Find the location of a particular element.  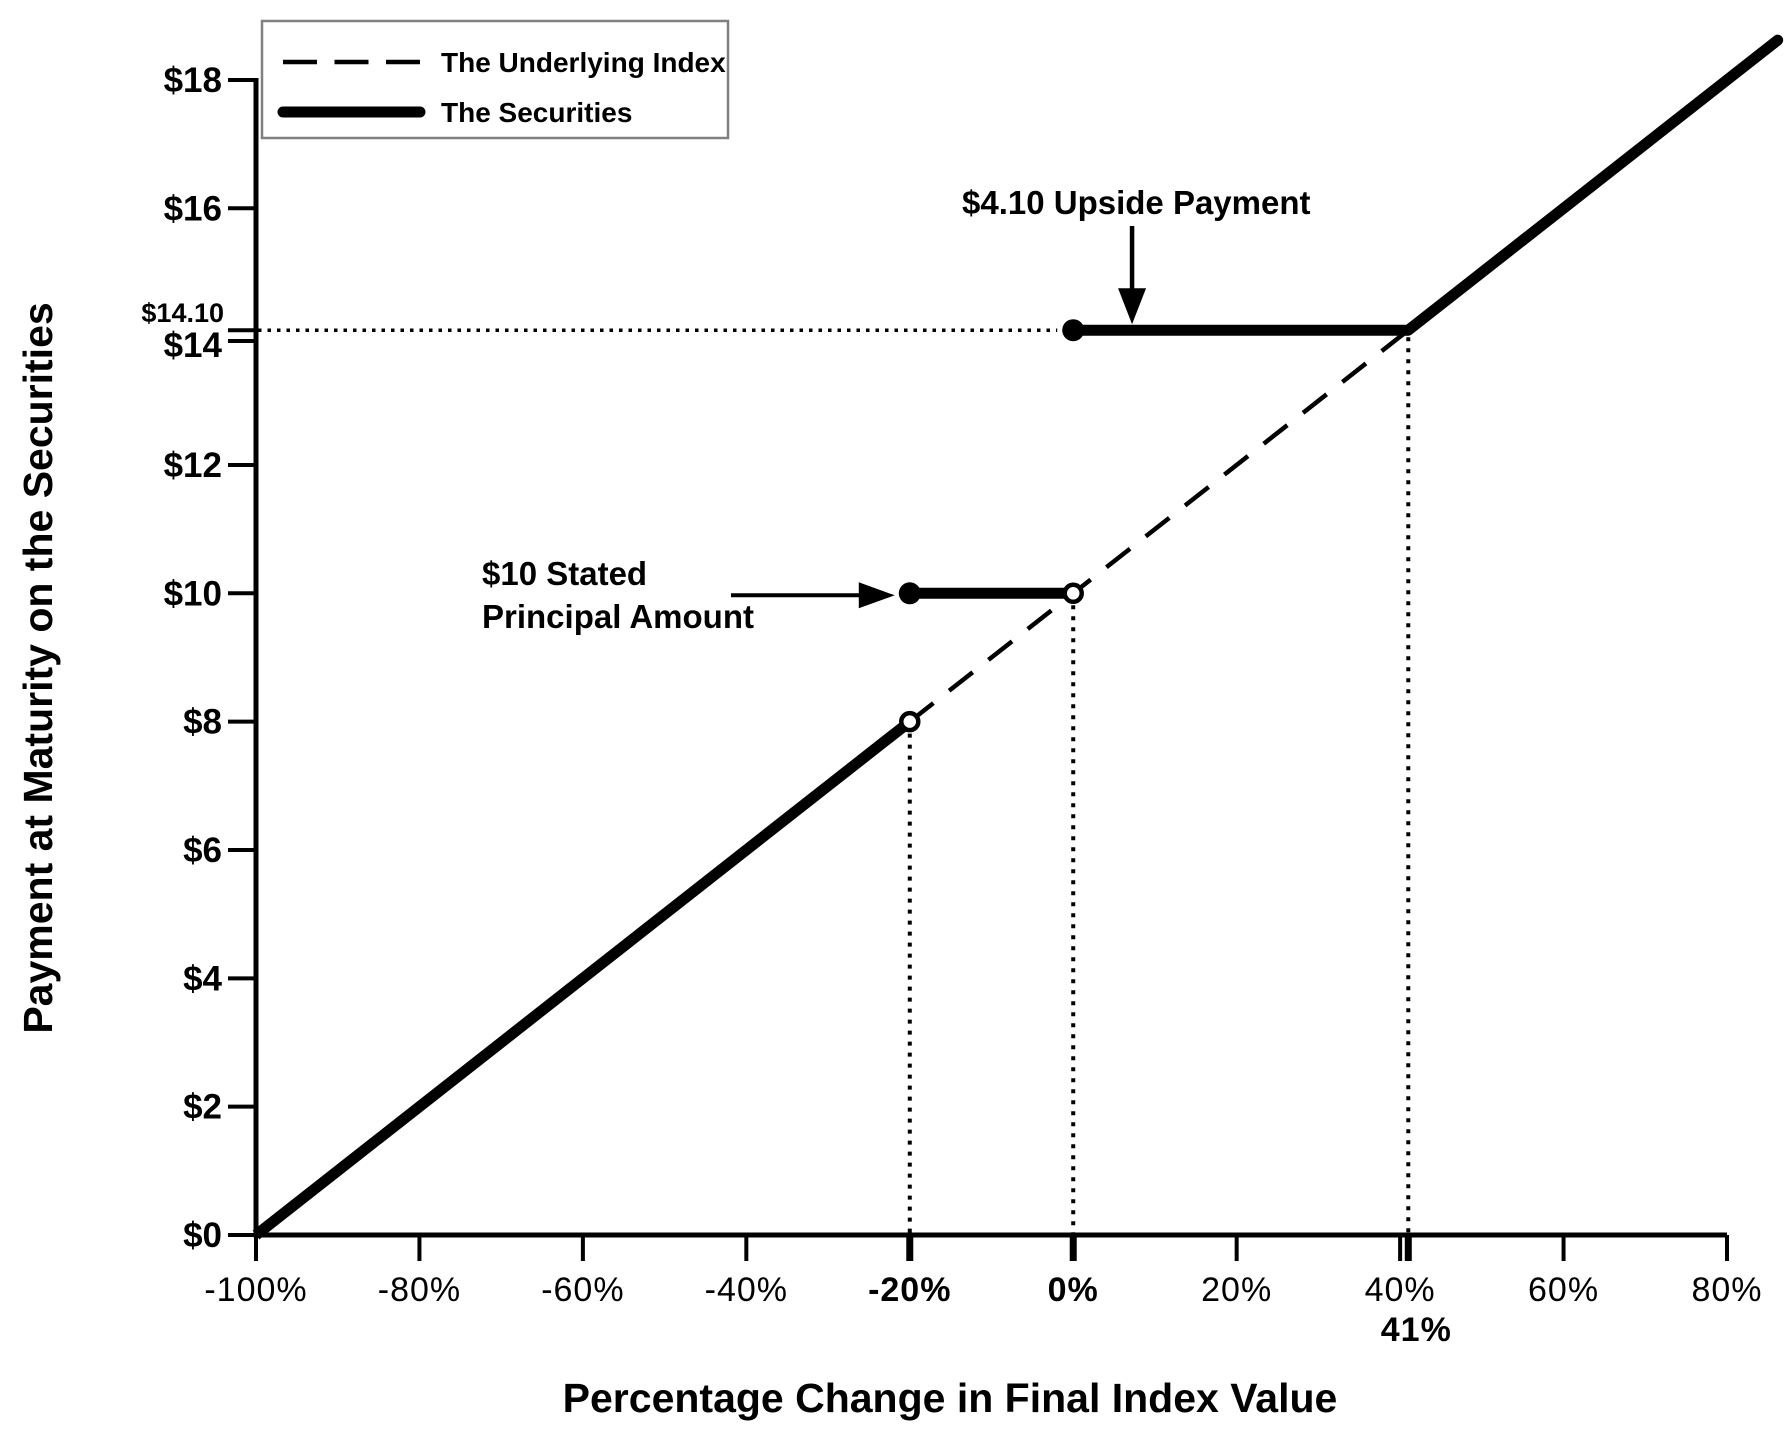

legend-label: The Underlying Index is located at coordinates (583, 62).